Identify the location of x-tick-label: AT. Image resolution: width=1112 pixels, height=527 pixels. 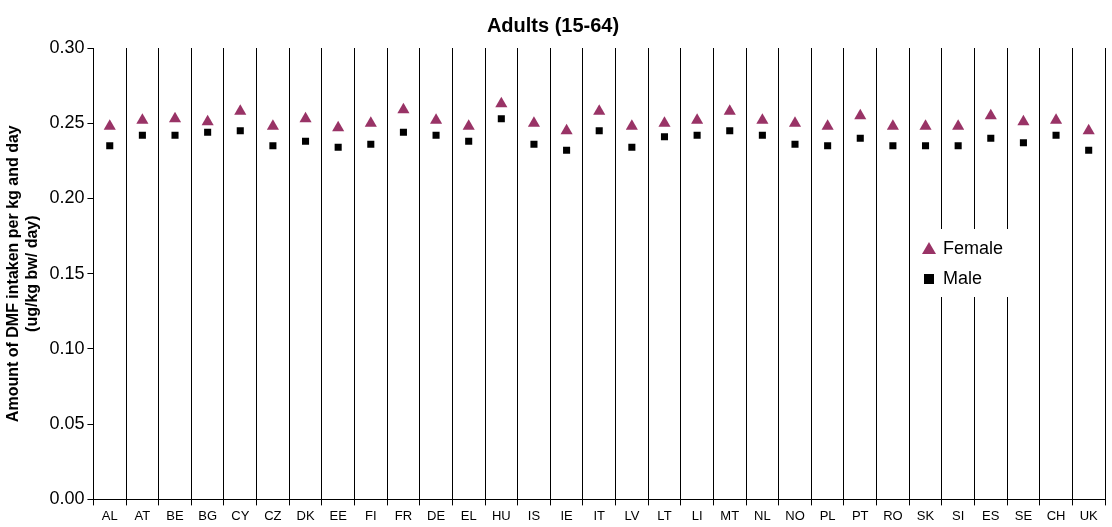
(142, 515).